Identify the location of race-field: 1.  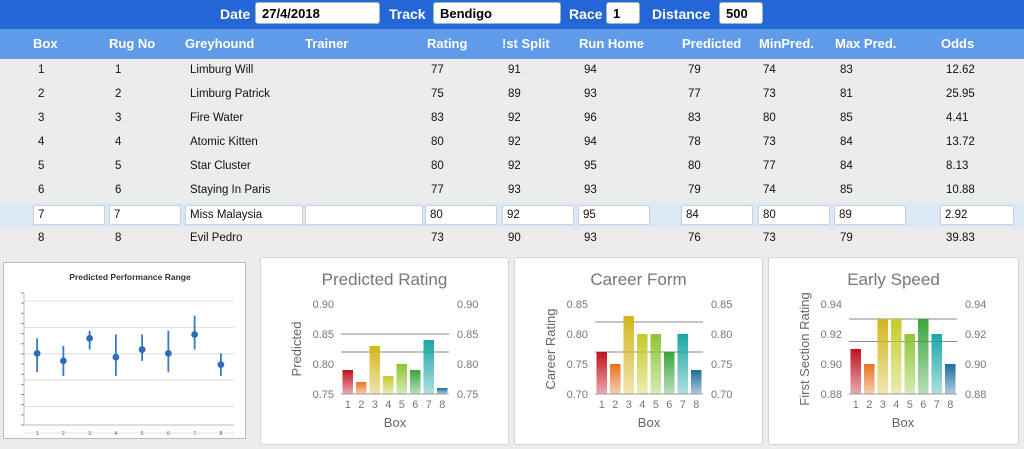
(623, 13).